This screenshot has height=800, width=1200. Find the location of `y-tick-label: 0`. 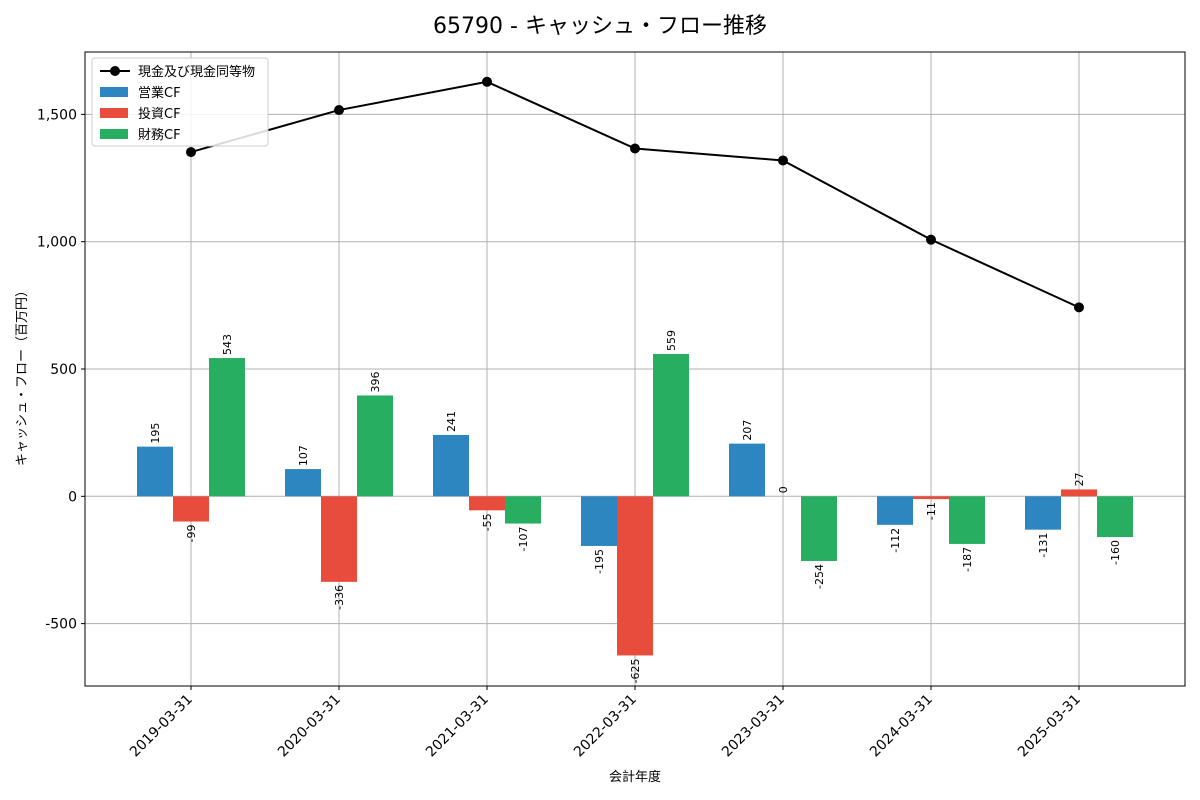

y-tick-label: 0 is located at coordinates (72, 497).